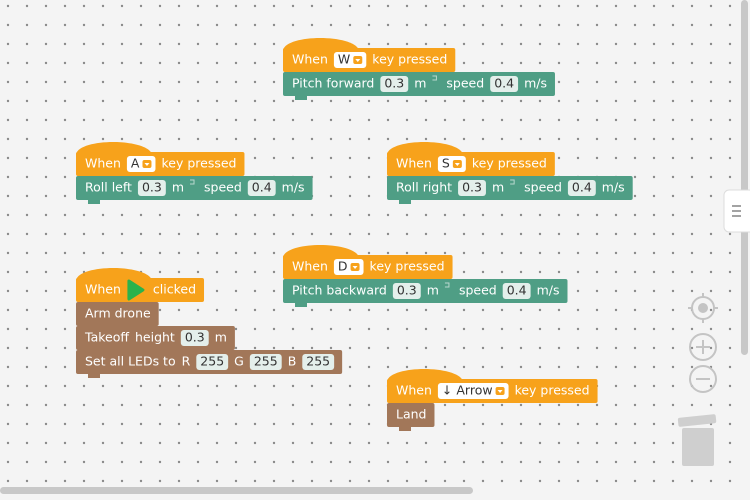 The height and width of the screenshot is (500, 750). What do you see at coordinates (703, 379) in the screenshot?
I see `zoom-out-button` at bounding box center [703, 379].